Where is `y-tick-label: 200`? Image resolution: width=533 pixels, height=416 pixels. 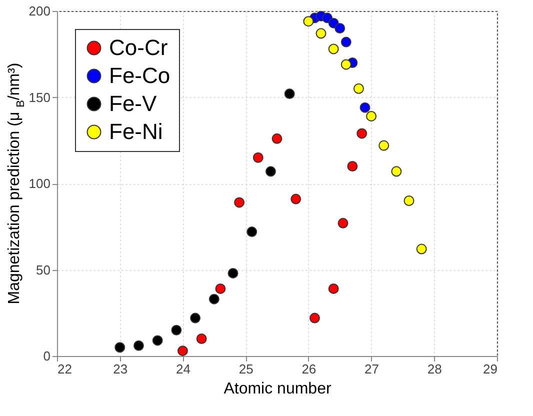 y-tick-label: 200 is located at coordinates (39, 11).